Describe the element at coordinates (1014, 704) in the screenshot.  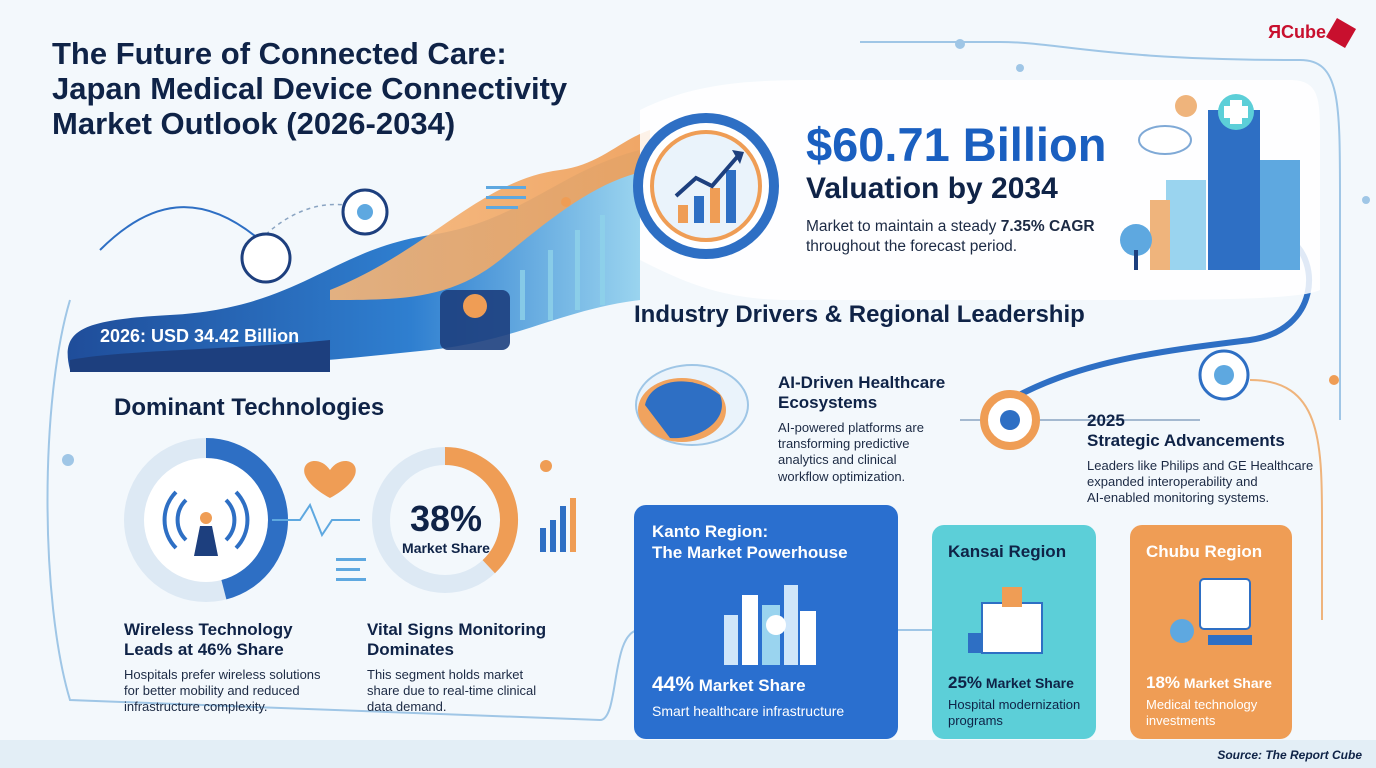
I see `kansai-desc-line-1: Hospital modernization` at that location.